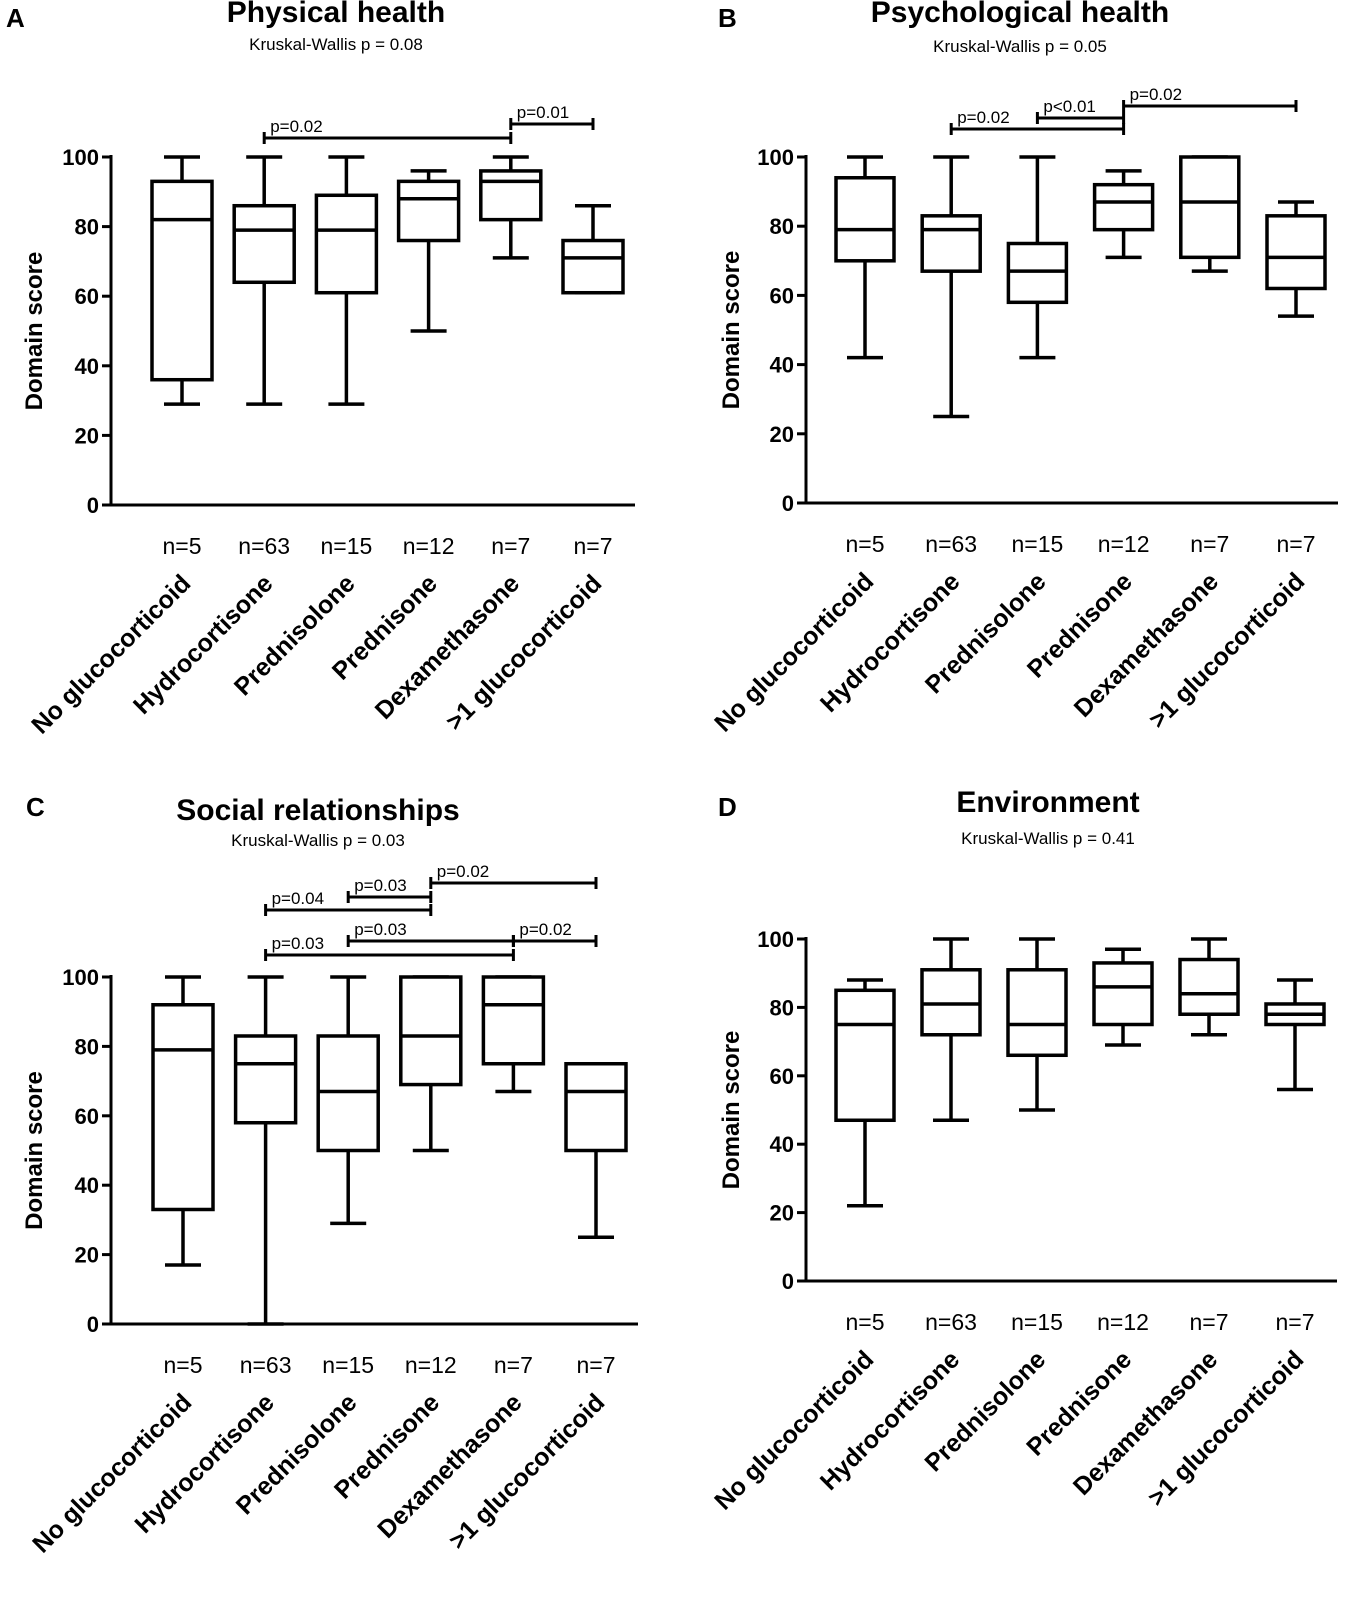 This screenshot has width=1361, height=1606. Describe the element at coordinates (727, 807) in the screenshot. I see `panel-letter: D` at that location.